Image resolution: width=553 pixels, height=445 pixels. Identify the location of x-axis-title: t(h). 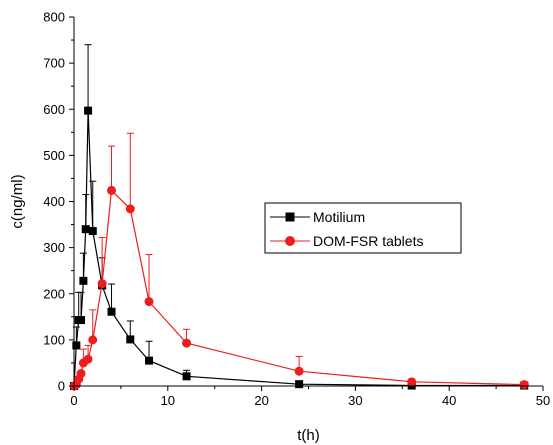
(308, 435).